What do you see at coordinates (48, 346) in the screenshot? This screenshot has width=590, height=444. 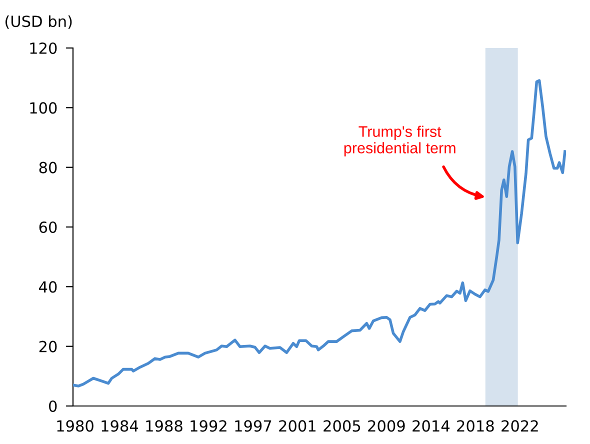 I see `y-tick-label: 20` at bounding box center [48, 346].